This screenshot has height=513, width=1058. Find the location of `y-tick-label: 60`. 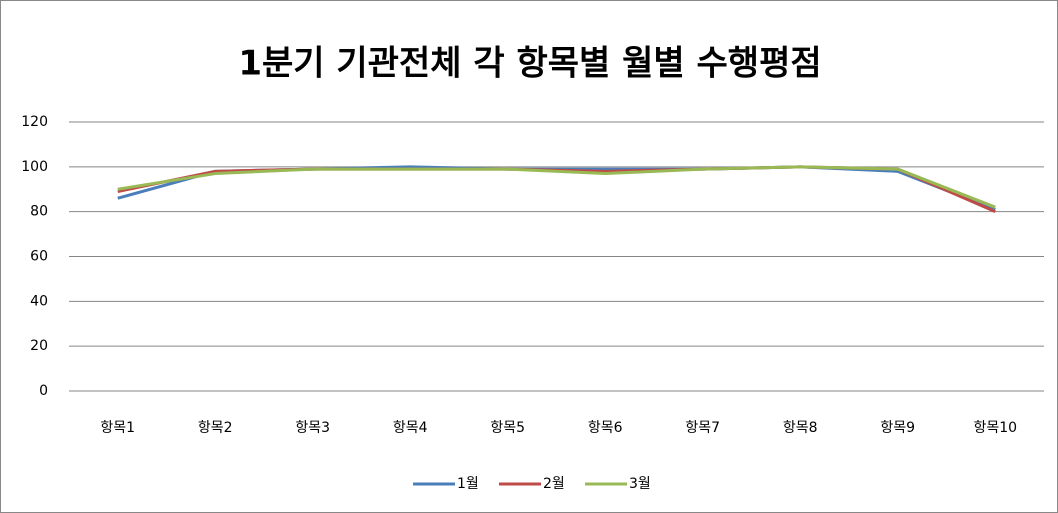

y-tick-label: 60 is located at coordinates (39, 257).